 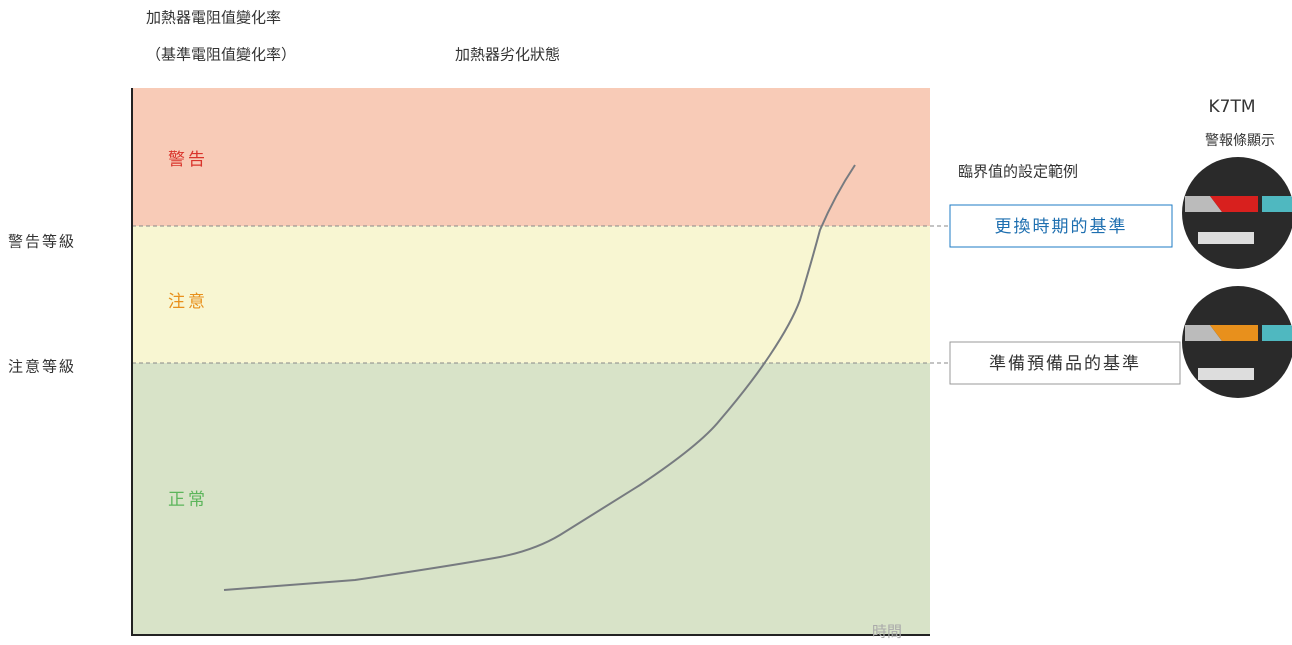 I want to click on zone-label: 正常, so click(x=188, y=500).